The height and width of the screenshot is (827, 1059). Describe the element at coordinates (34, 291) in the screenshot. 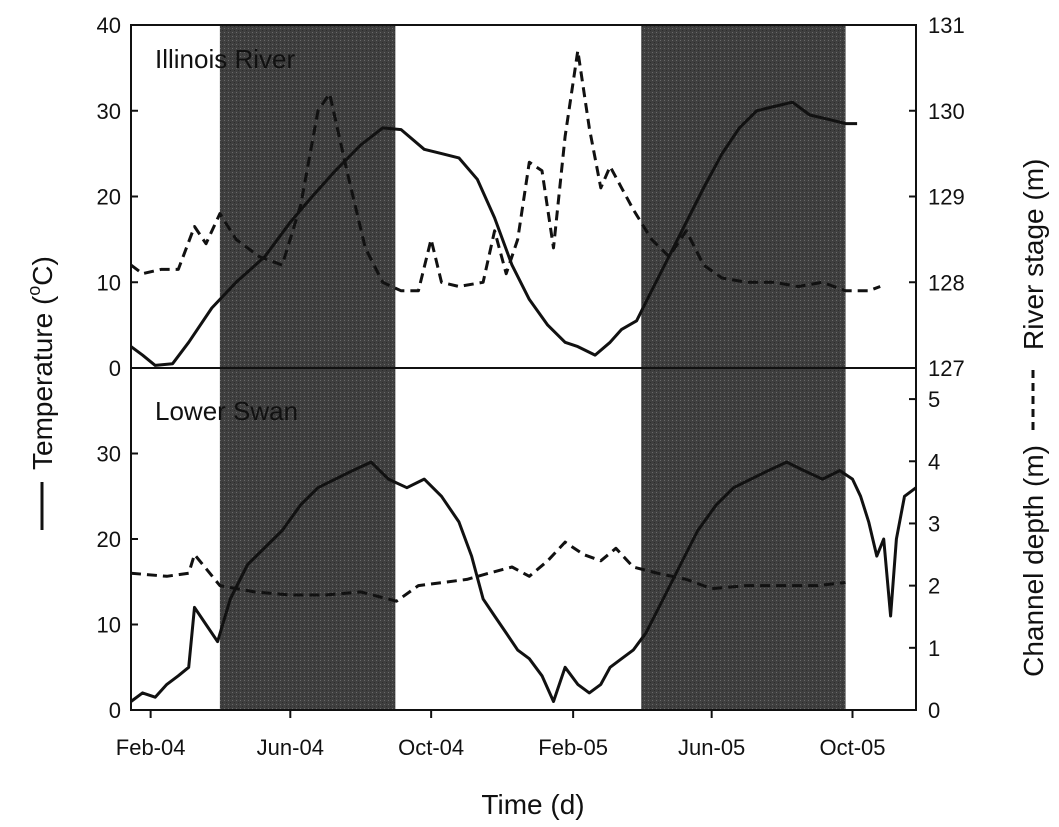

I see `left-axis-title-sup: o` at that location.